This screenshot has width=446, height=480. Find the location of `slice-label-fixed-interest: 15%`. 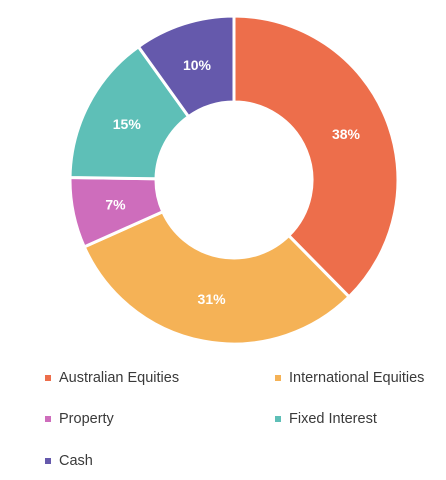

slice-label-fixed-interest: 15% is located at coordinates (127, 124).